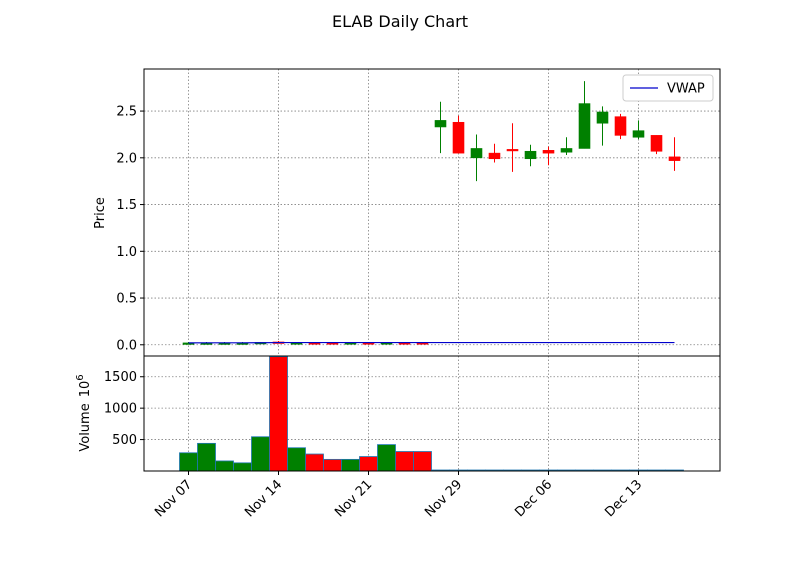 The image size is (800, 575). What do you see at coordinates (400, 21) in the screenshot?
I see `chart-title: ELAB Daily Chart` at bounding box center [400, 21].